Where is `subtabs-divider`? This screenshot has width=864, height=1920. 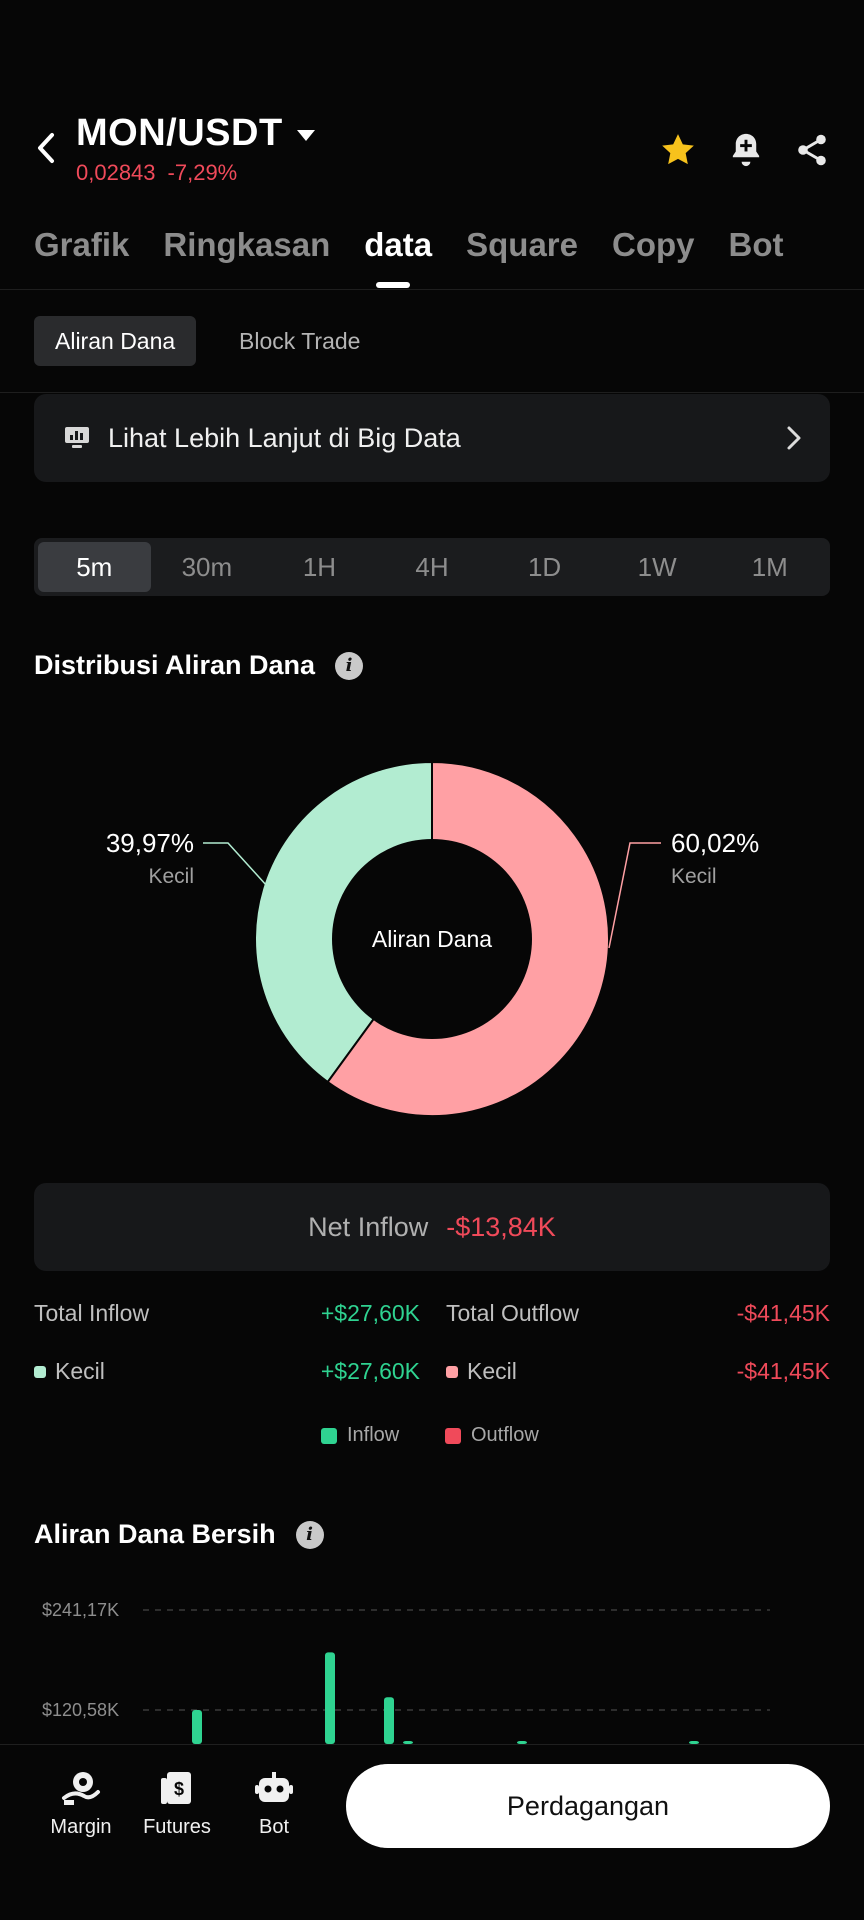 subtabs-divider is located at coordinates (432, 392).